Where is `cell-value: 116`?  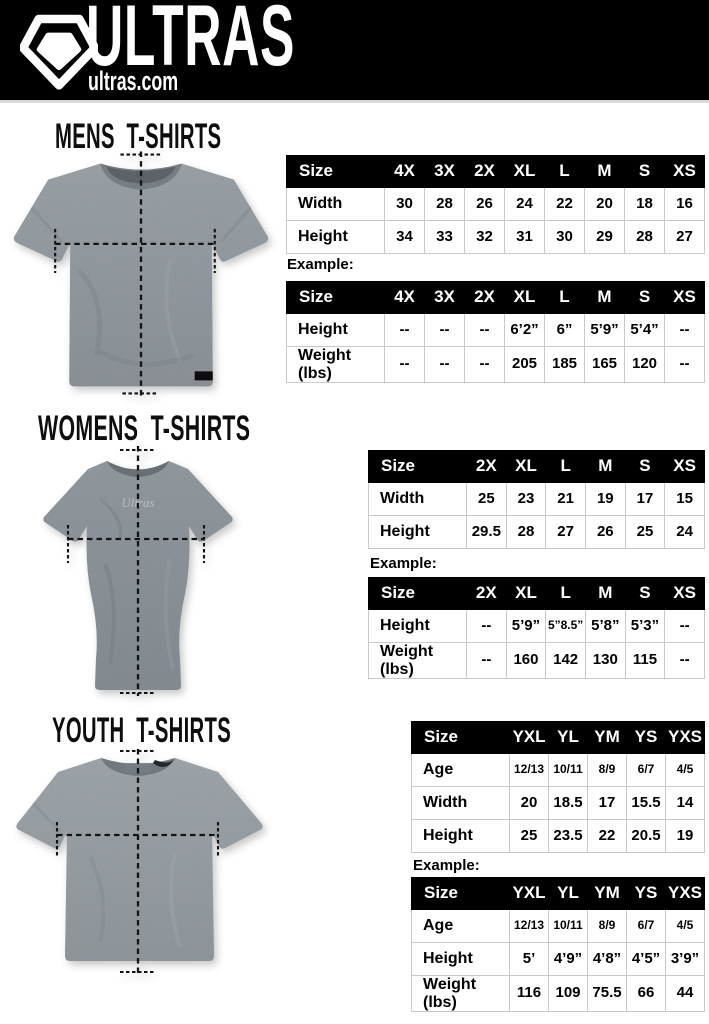
cell-value: 116 is located at coordinates (529, 993).